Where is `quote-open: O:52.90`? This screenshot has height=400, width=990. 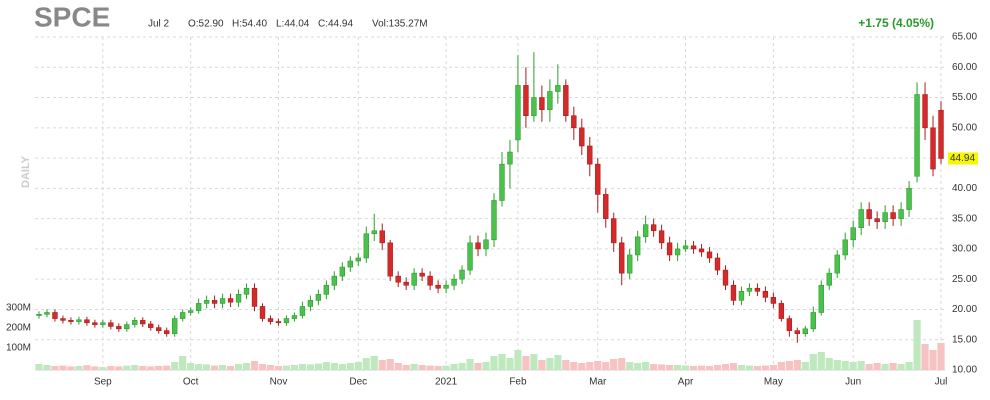 quote-open: O:52.90 is located at coordinates (206, 24).